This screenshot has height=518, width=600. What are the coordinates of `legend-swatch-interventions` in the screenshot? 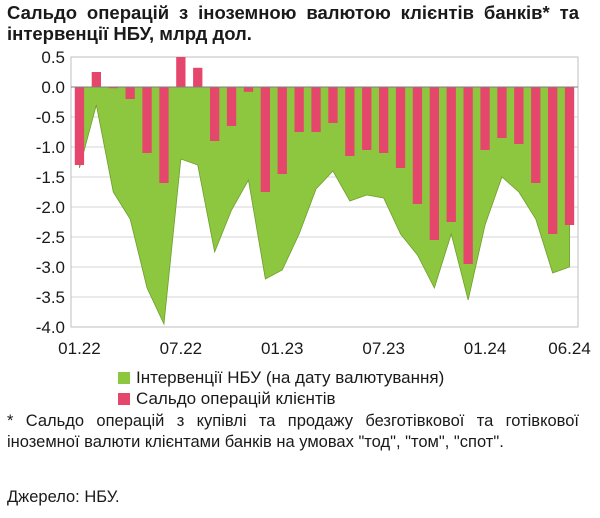 It's located at (124, 377).